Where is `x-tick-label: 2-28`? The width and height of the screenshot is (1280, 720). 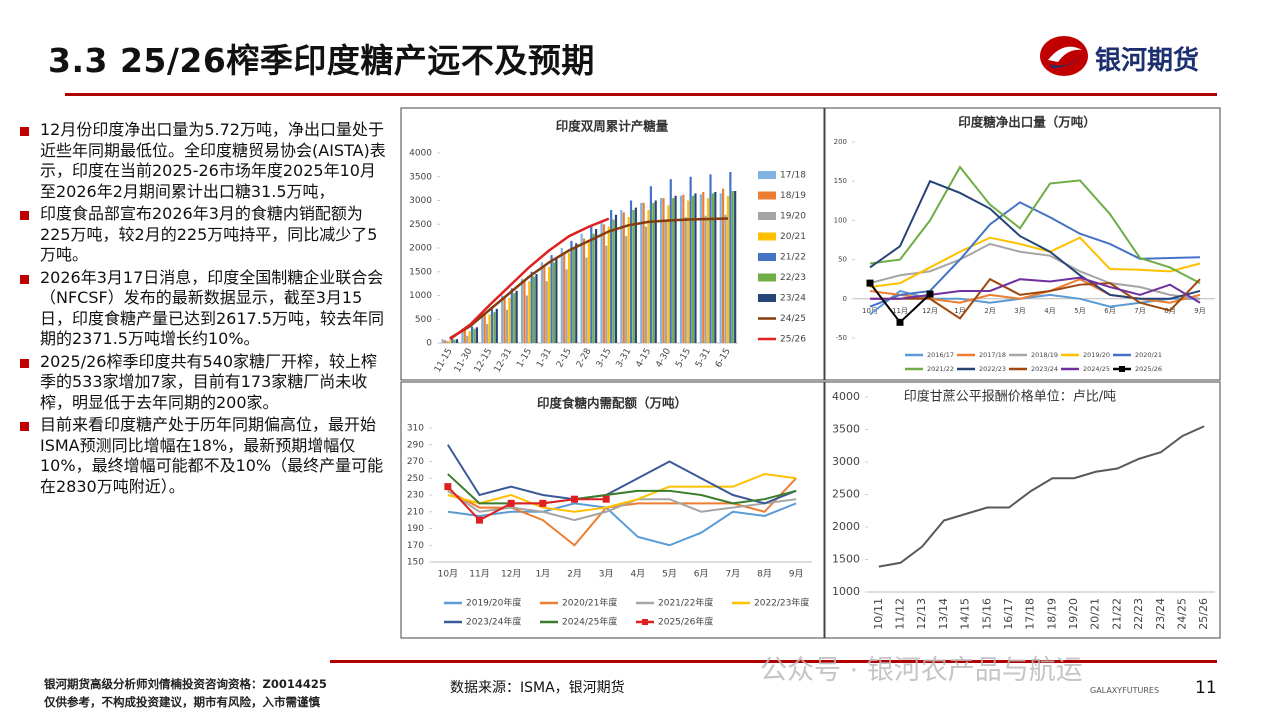
x-tick-label: 2-28 is located at coordinates (584, 358).